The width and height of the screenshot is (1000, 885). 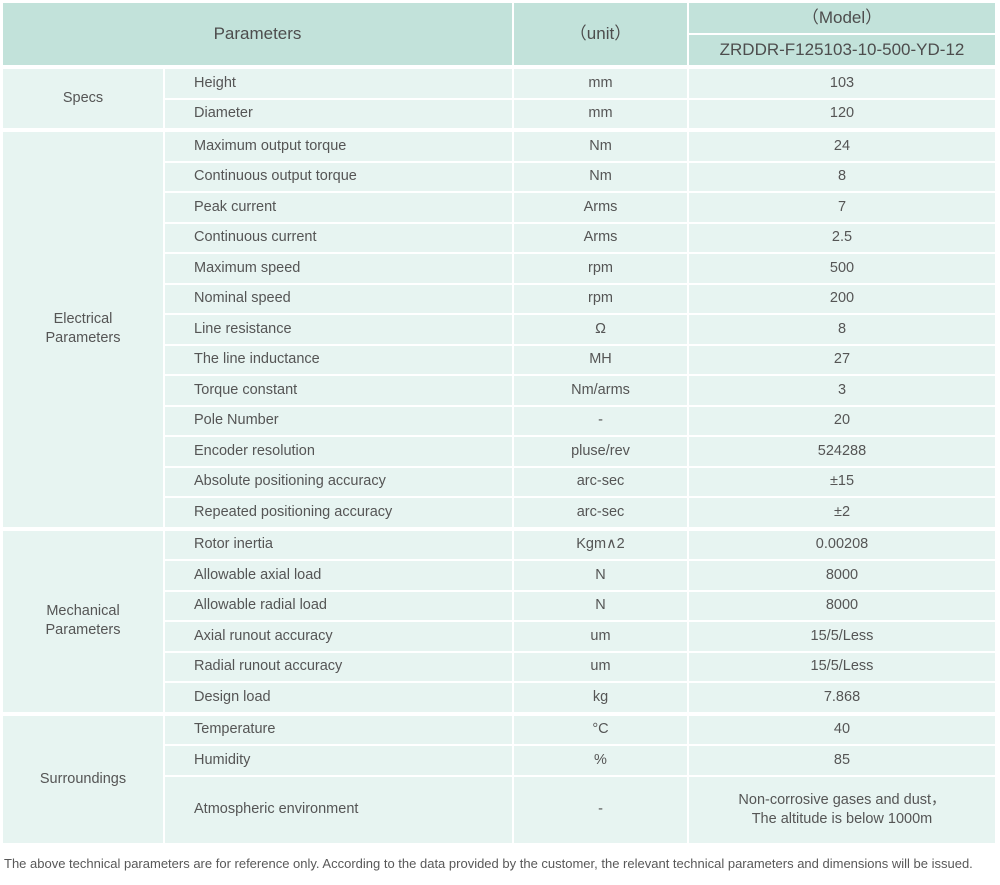 What do you see at coordinates (842, 268) in the screenshot?
I see `value-cell: 500` at bounding box center [842, 268].